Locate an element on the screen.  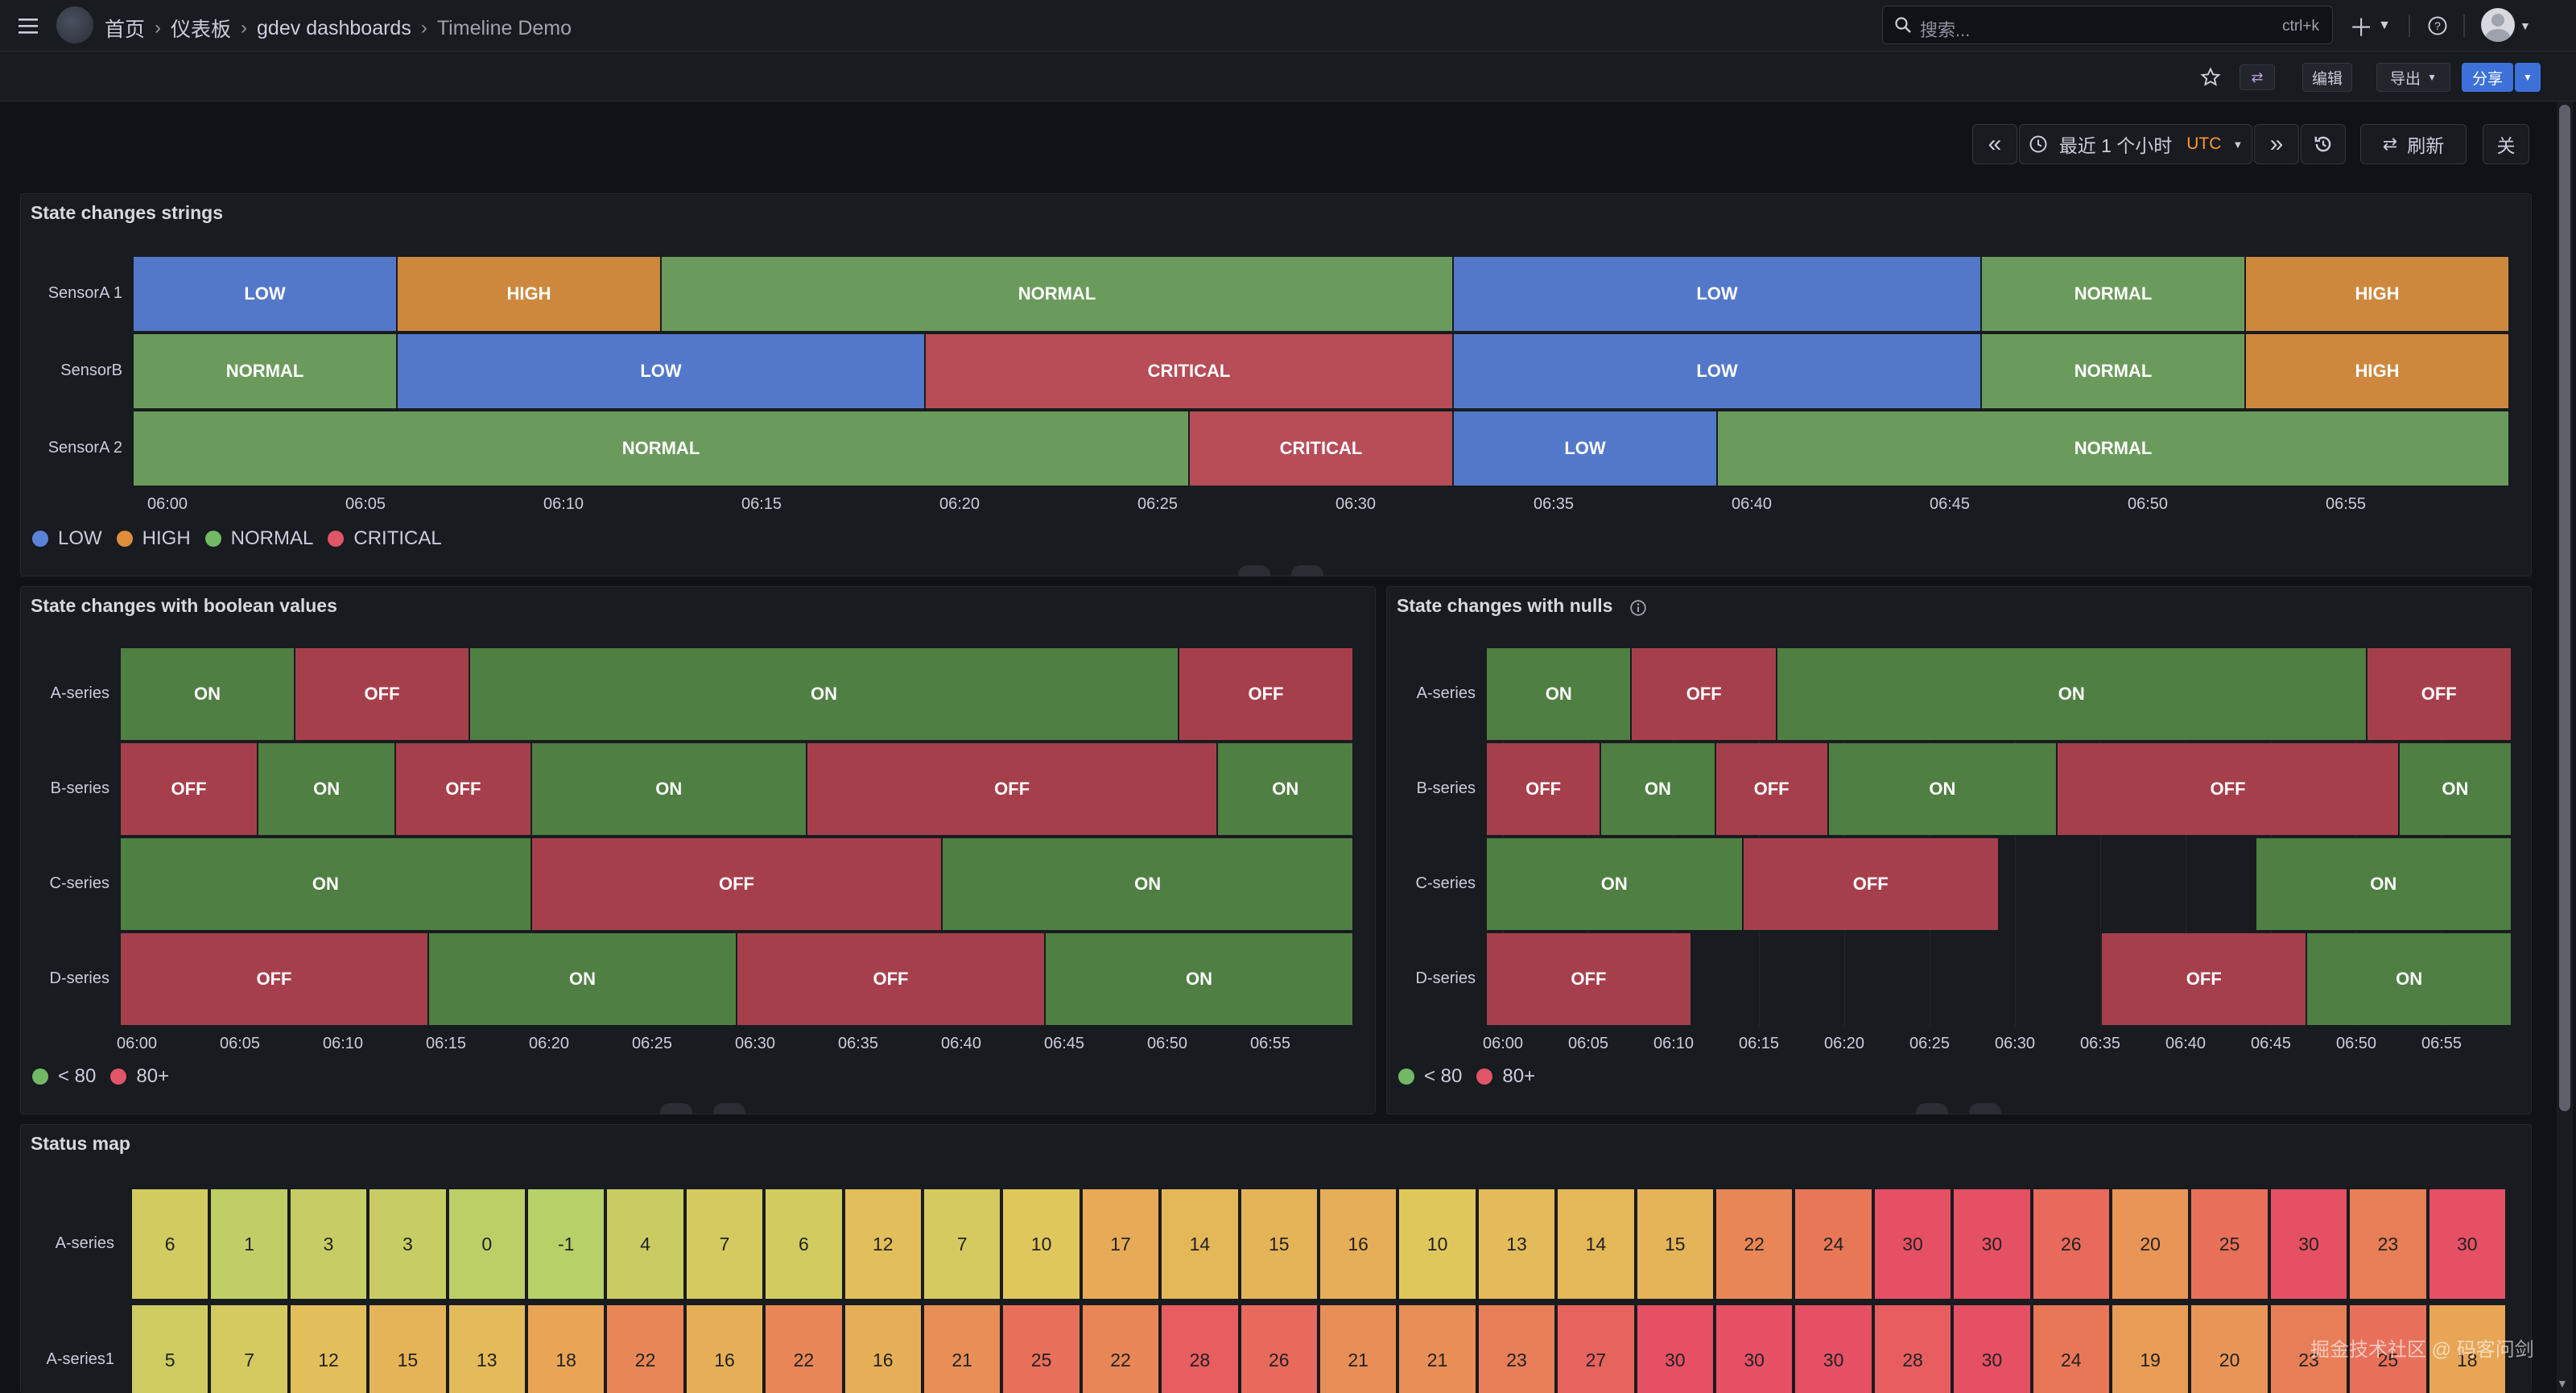
time-shift-back-button: « is located at coordinates (1994, 144).